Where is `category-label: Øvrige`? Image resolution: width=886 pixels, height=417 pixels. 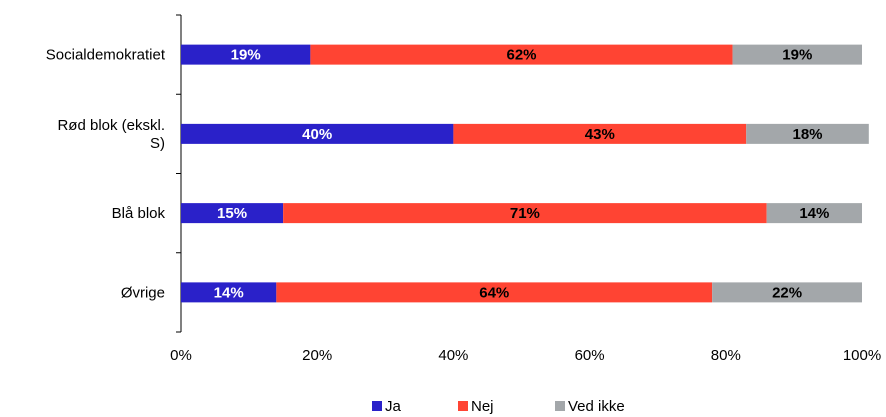 category-label: Øvrige is located at coordinates (143, 292).